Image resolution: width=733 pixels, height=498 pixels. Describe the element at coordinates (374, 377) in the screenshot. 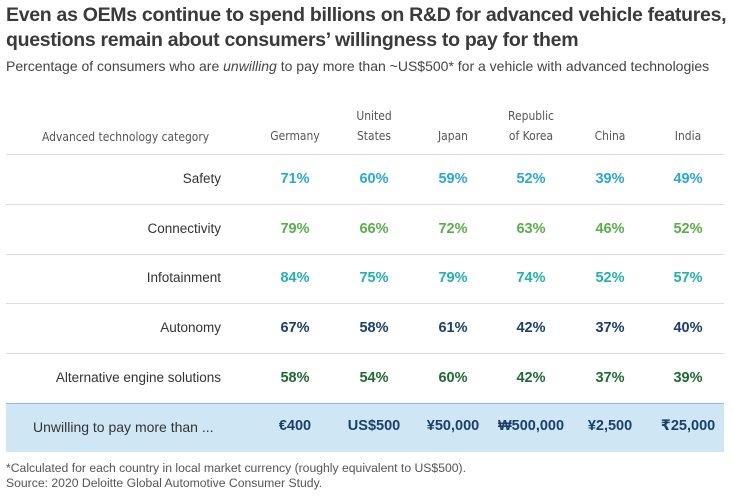

I see `table-cell-r4-c1: 54%` at that location.